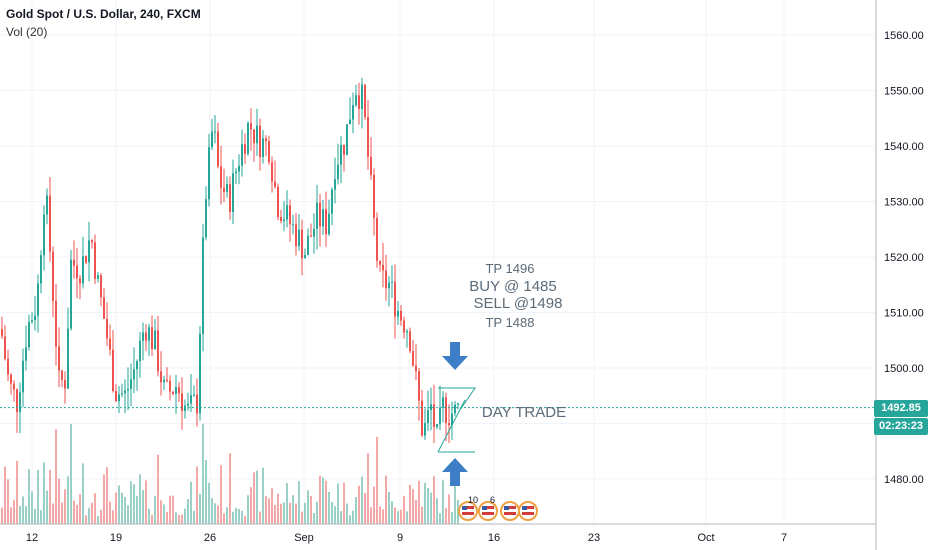 This screenshot has height=550, width=932. Describe the element at coordinates (488, 508) in the screenshot. I see `us-flag-icon: 6` at that location.